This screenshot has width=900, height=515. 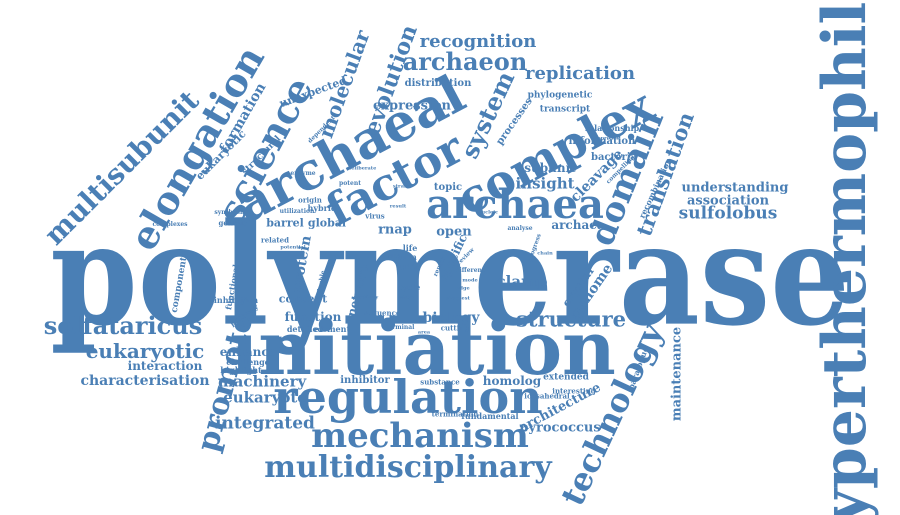 I want to click on word-maintenance: maintenance, so click(x=677, y=374).